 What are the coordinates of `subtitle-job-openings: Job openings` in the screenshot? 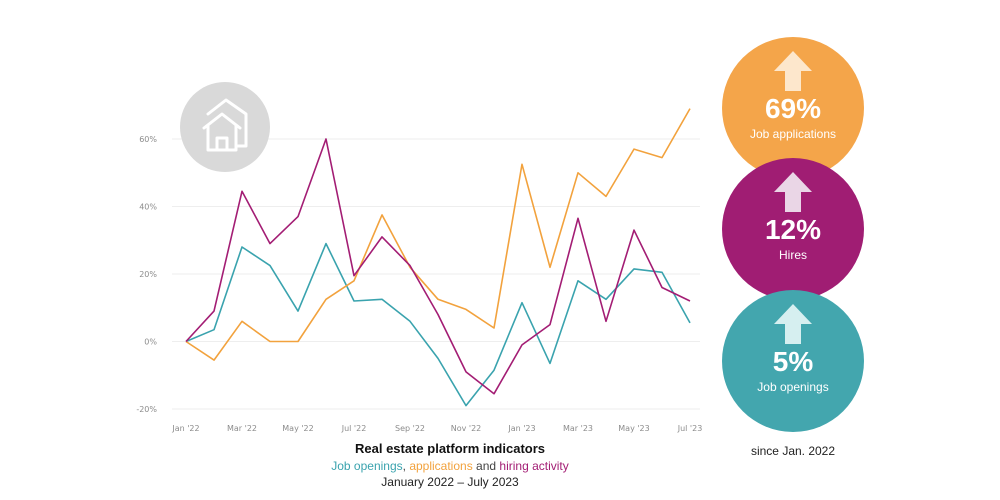 It's located at (367, 466).